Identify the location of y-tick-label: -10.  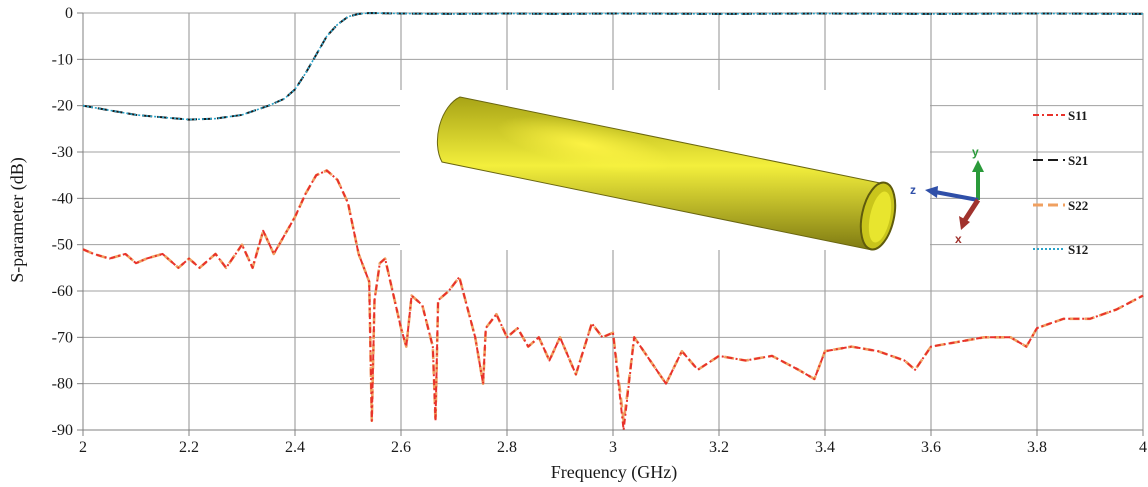
(62, 59).